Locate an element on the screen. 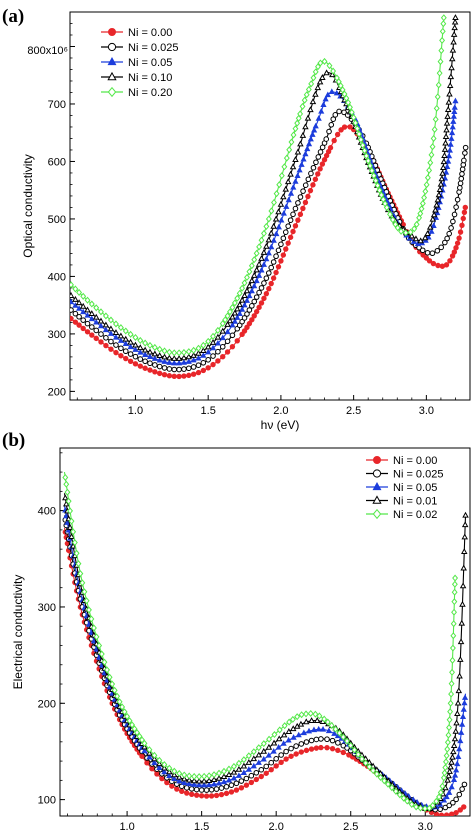  legend-marker is located at coordinates (112, 61).